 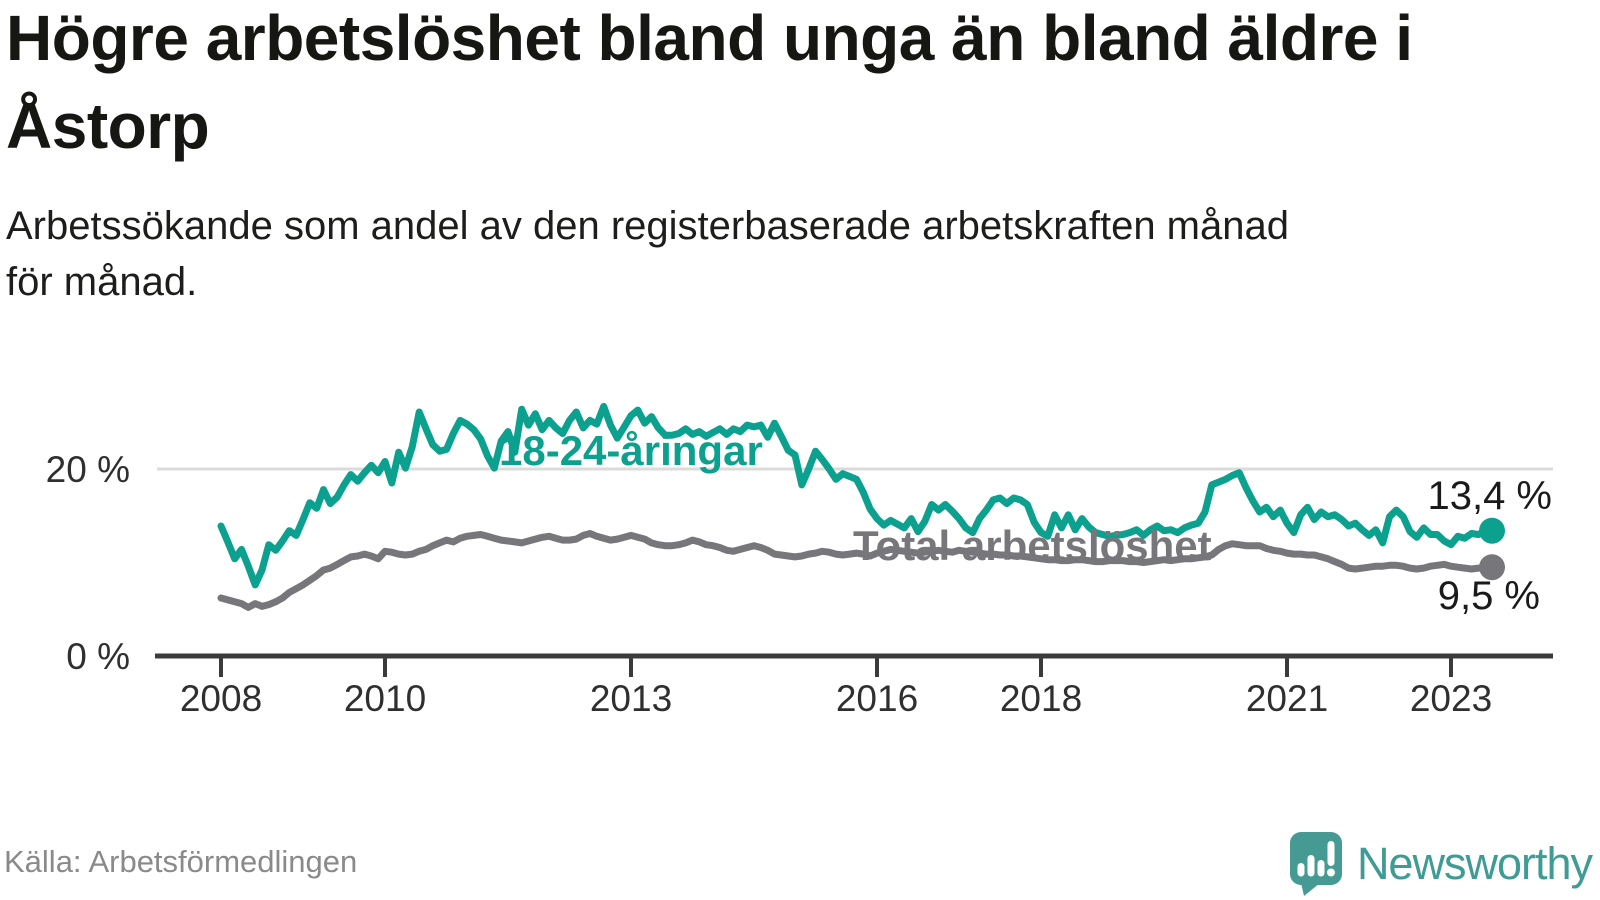 I want to click on x-axis-tick-label: 2016, so click(x=877, y=698).